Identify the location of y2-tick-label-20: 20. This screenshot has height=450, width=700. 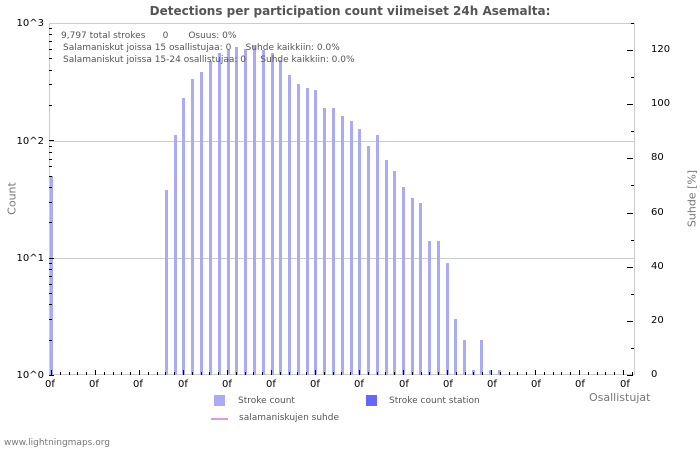
(657, 320).